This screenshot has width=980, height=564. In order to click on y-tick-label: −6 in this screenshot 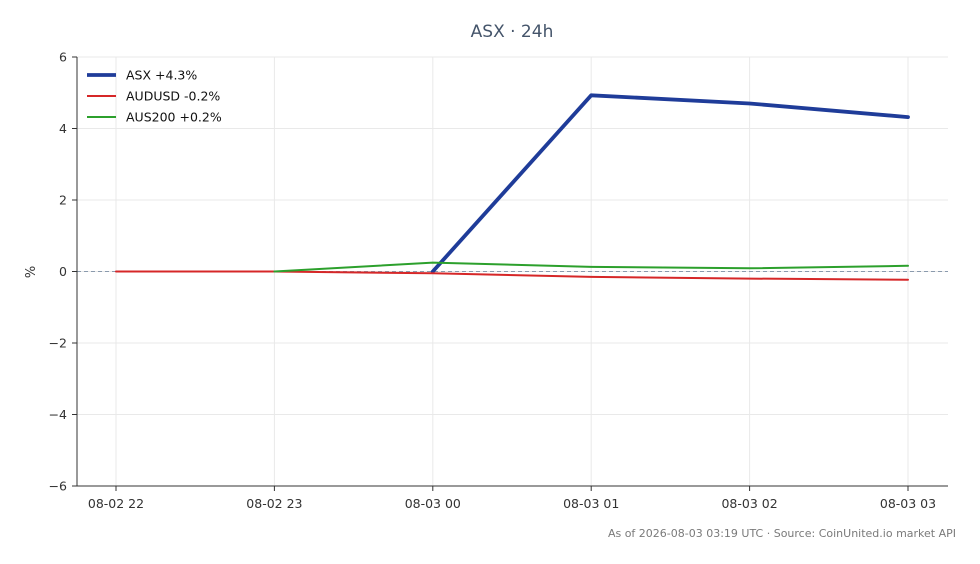, I will do `click(58, 486)`.